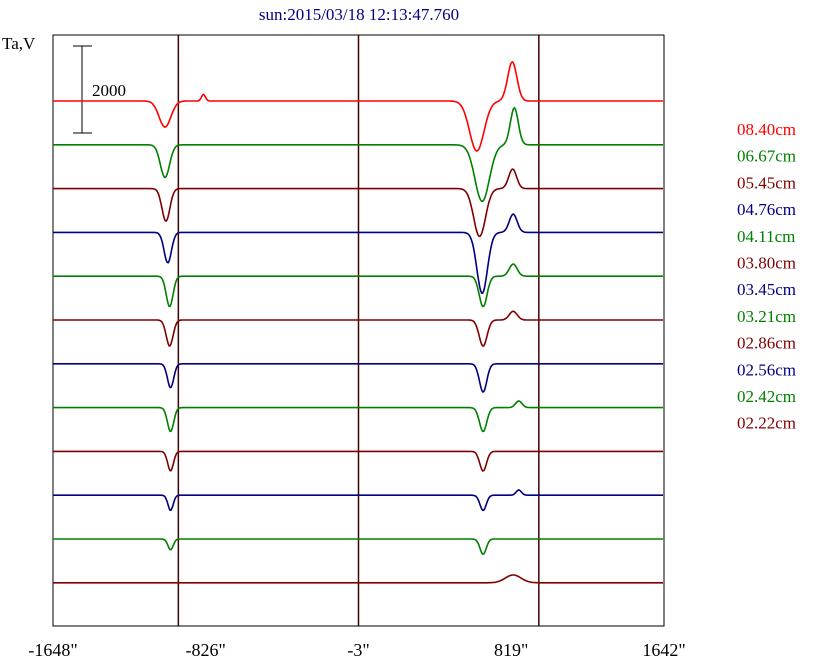  What do you see at coordinates (766, 343) in the screenshot?
I see `legend-entry: 02.86cm` at bounding box center [766, 343].